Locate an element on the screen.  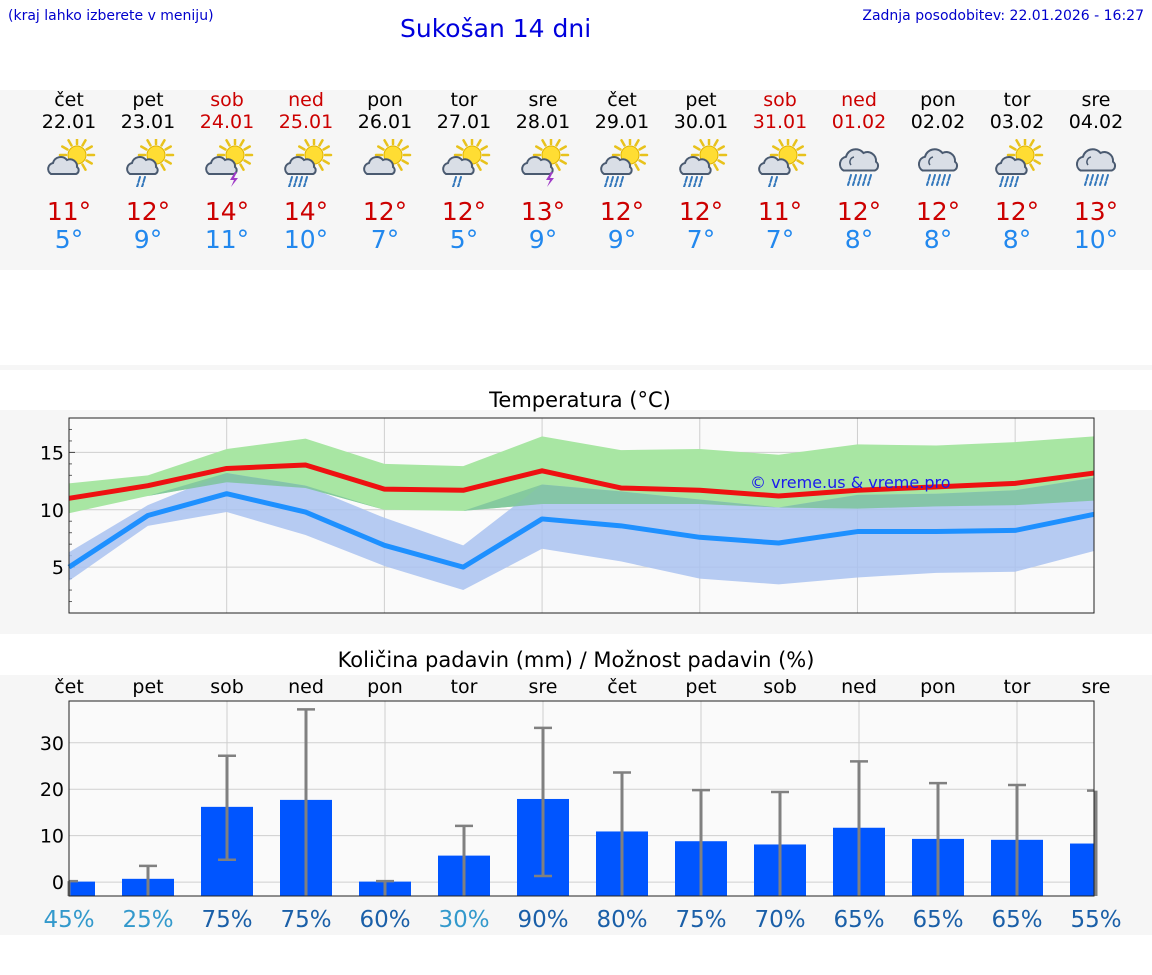
day-date: 24.01 is located at coordinates (227, 122).